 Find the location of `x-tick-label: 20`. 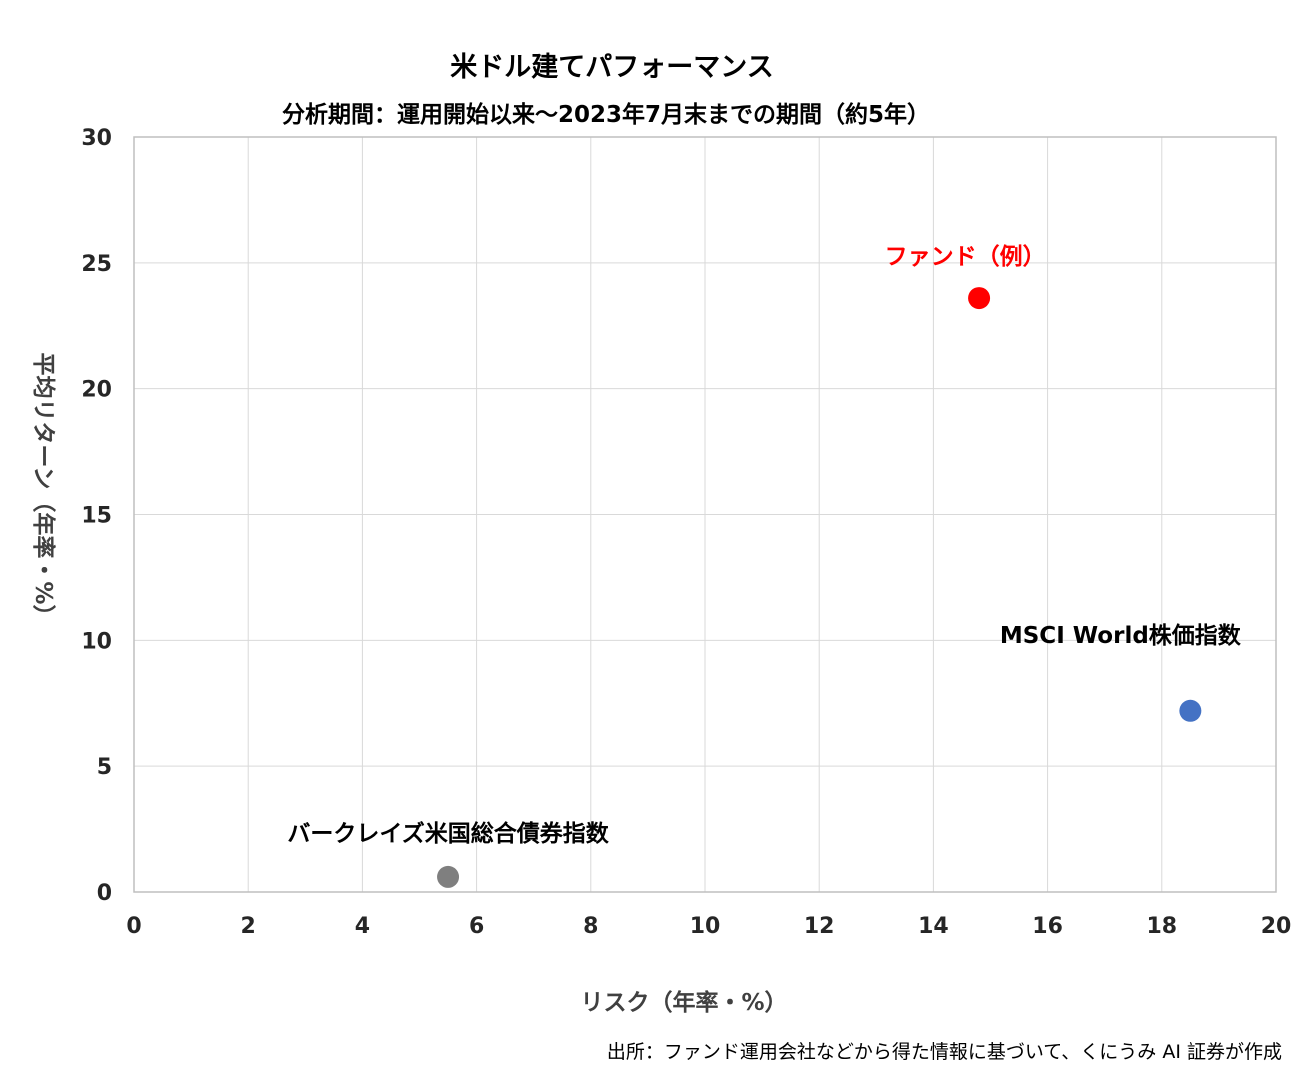

x-tick-label: 20 is located at coordinates (1276, 926).